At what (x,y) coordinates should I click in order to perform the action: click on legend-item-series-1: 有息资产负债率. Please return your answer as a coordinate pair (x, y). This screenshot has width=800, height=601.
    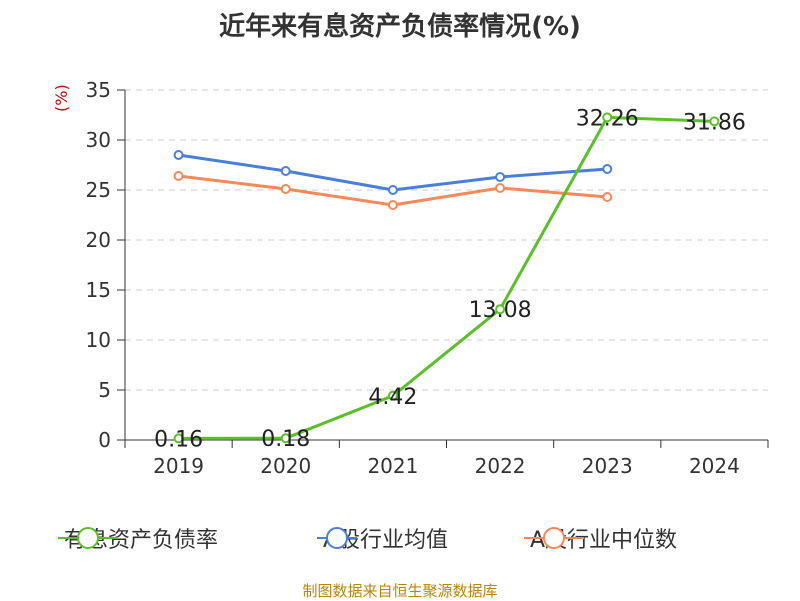
    Looking at the image, I should click on (138, 538).